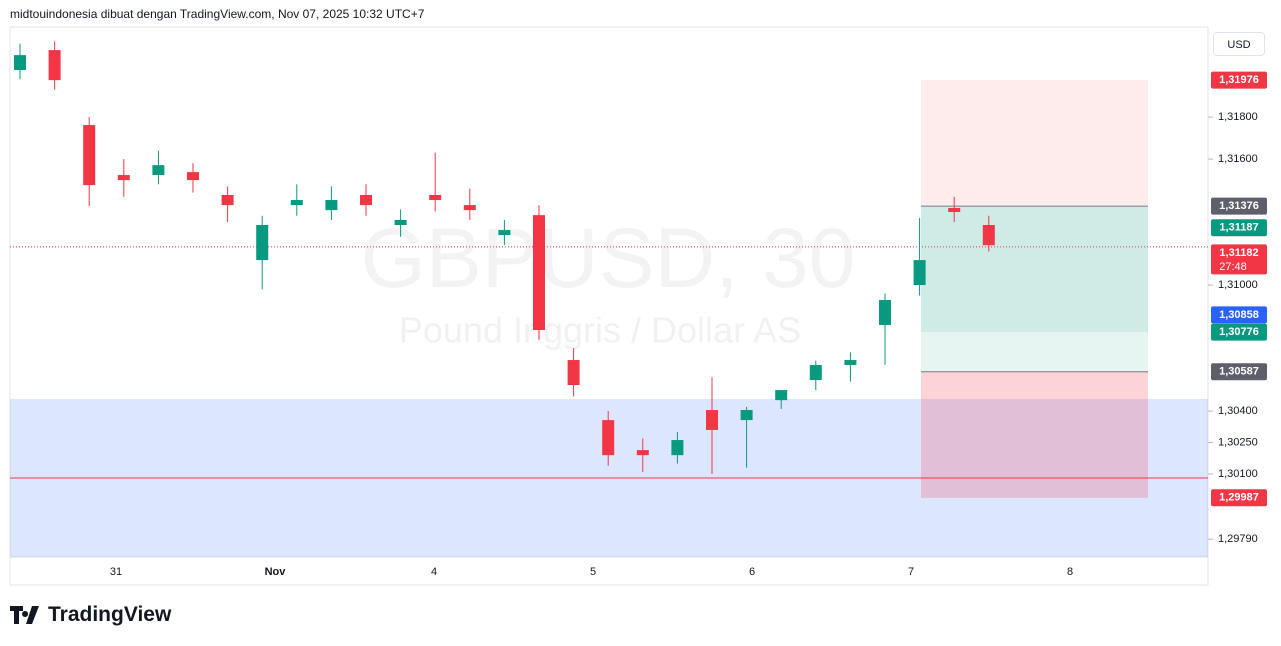 This screenshot has height=646, width=1281. What do you see at coordinates (1238, 539) in the screenshot?
I see `y-tick-label: 1,29790` at bounding box center [1238, 539].